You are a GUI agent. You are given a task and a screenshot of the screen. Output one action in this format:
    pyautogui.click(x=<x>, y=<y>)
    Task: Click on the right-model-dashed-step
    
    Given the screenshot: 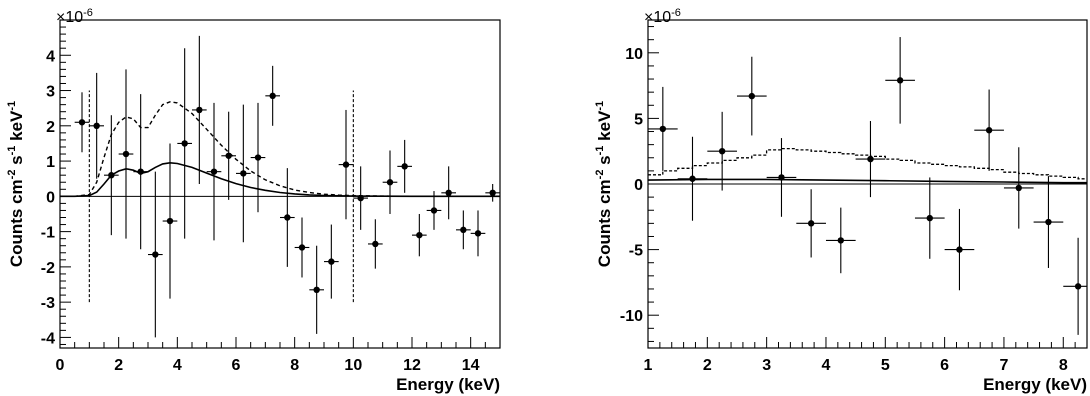 What is the action you would take?
    pyautogui.click(x=867, y=163)
    